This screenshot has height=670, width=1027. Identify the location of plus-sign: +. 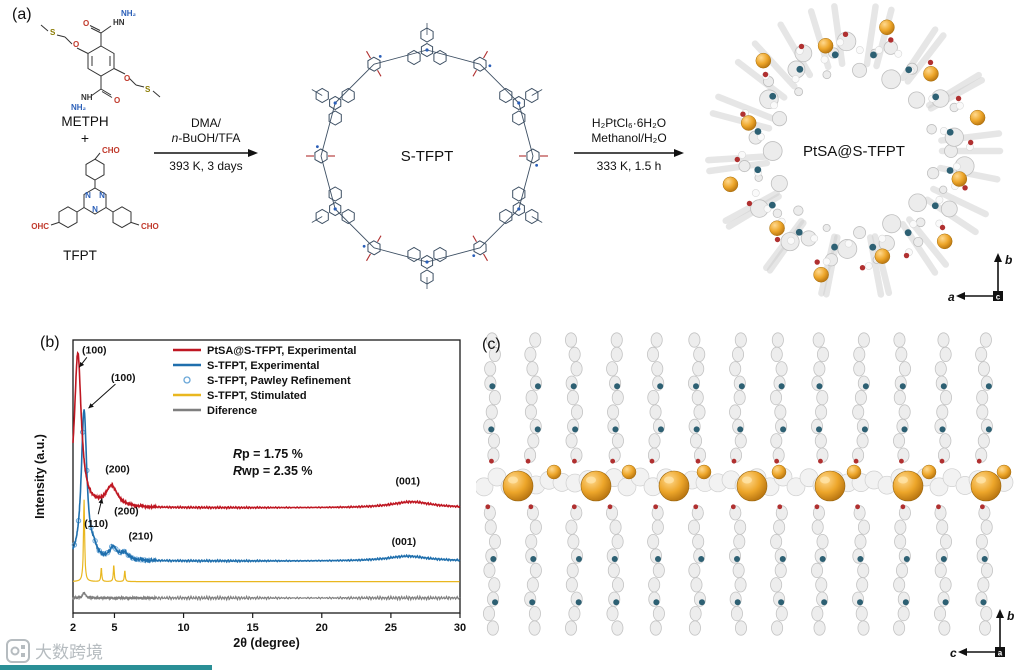
(85, 138).